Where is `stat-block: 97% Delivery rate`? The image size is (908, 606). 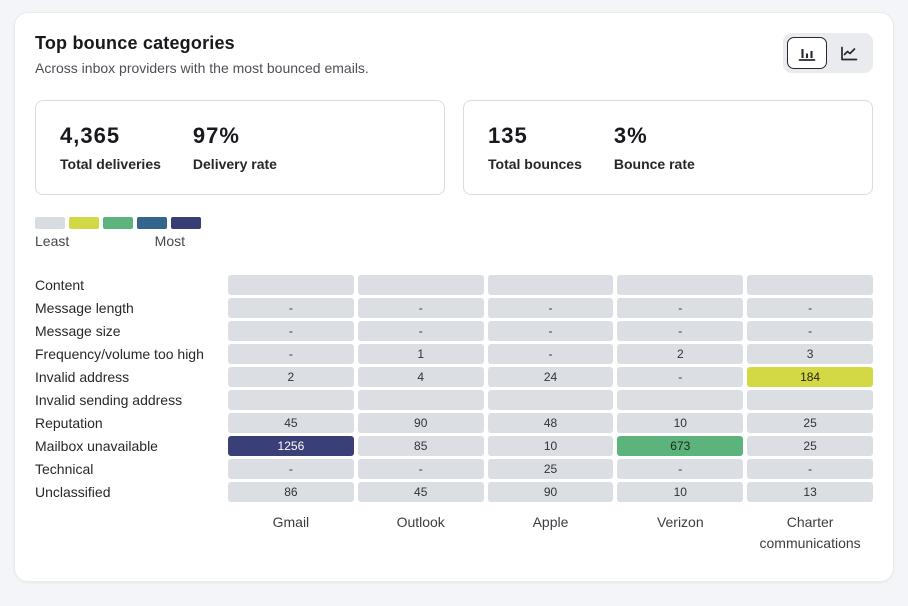 stat-block: 97% Delivery rate is located at coordinates (235, 147).